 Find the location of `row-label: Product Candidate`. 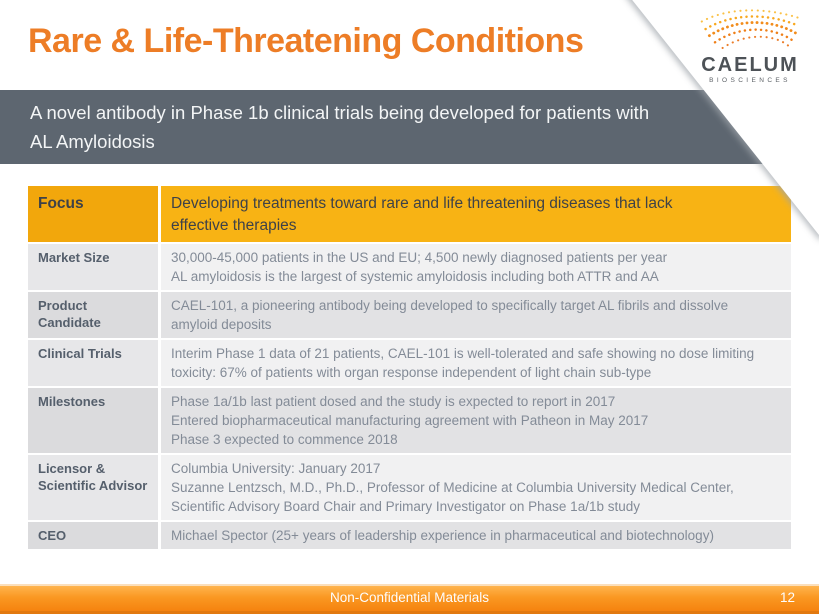

row-label: Product Candidate is located at coordinates (93, 315).